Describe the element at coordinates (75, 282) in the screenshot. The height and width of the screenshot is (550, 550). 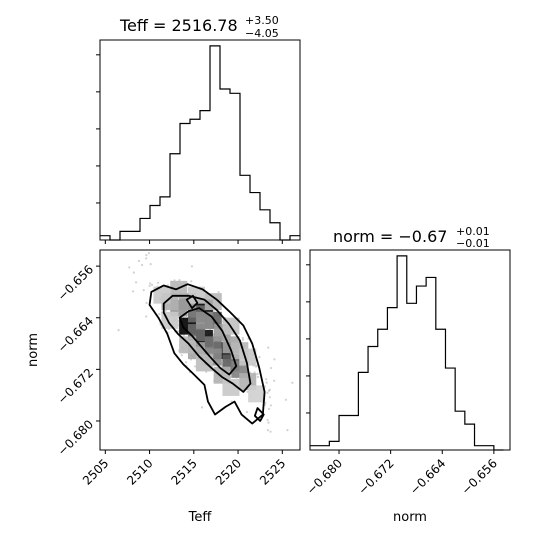
I see `norm-y-tick-label: −0.656` at that location.